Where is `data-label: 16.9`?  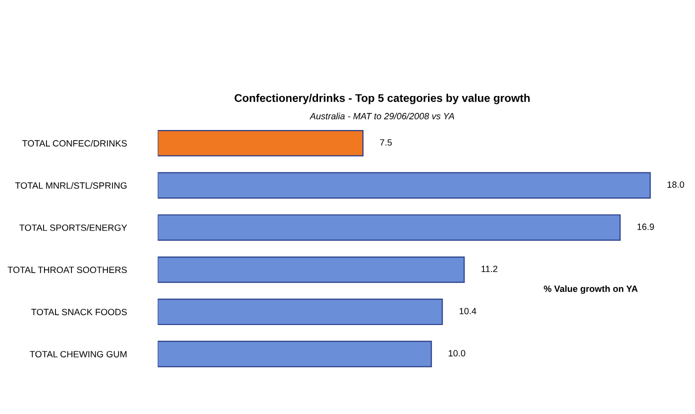 data-label: 16.9 is located at coordinates (645, 227).